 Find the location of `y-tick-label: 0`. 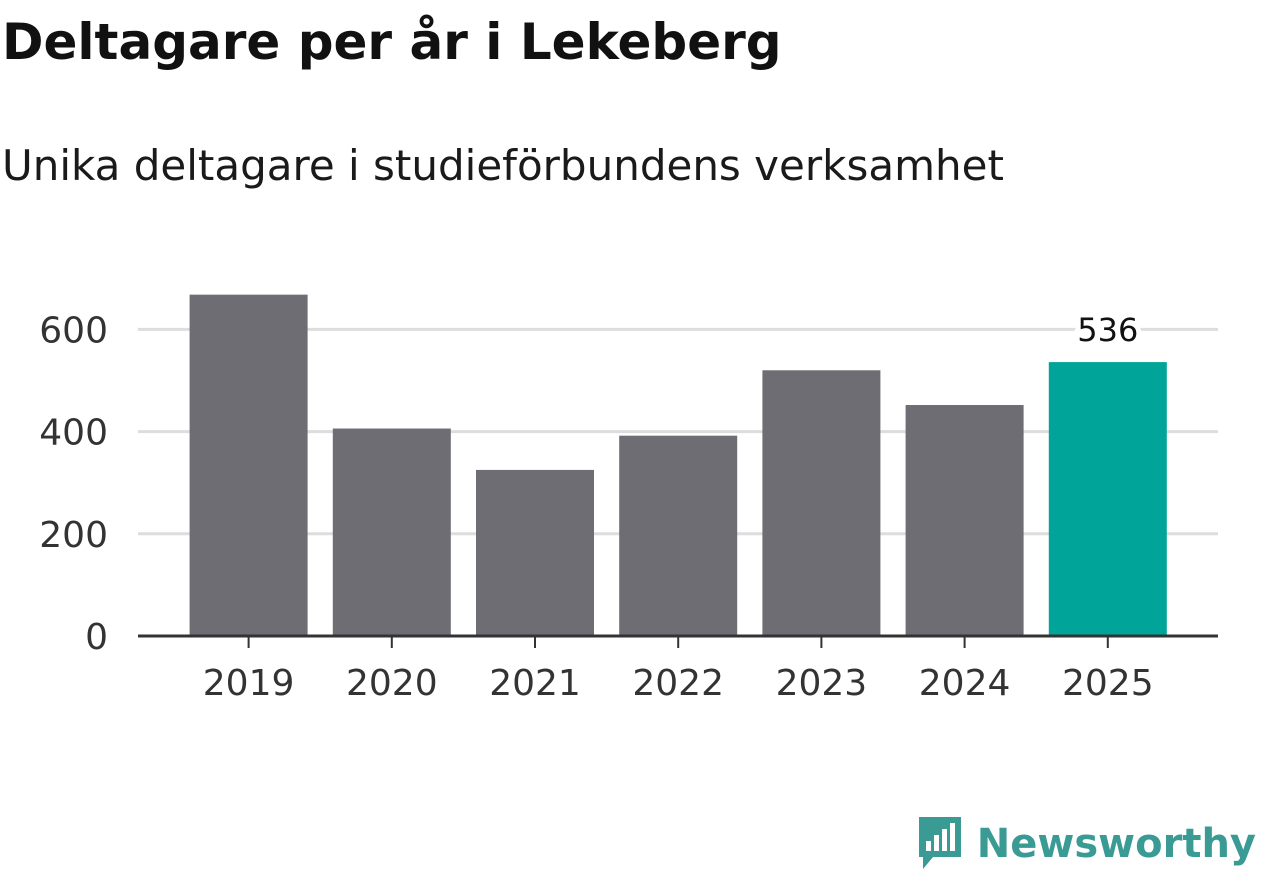

y-tick-label: 0 is located at coordinates (96, 637).